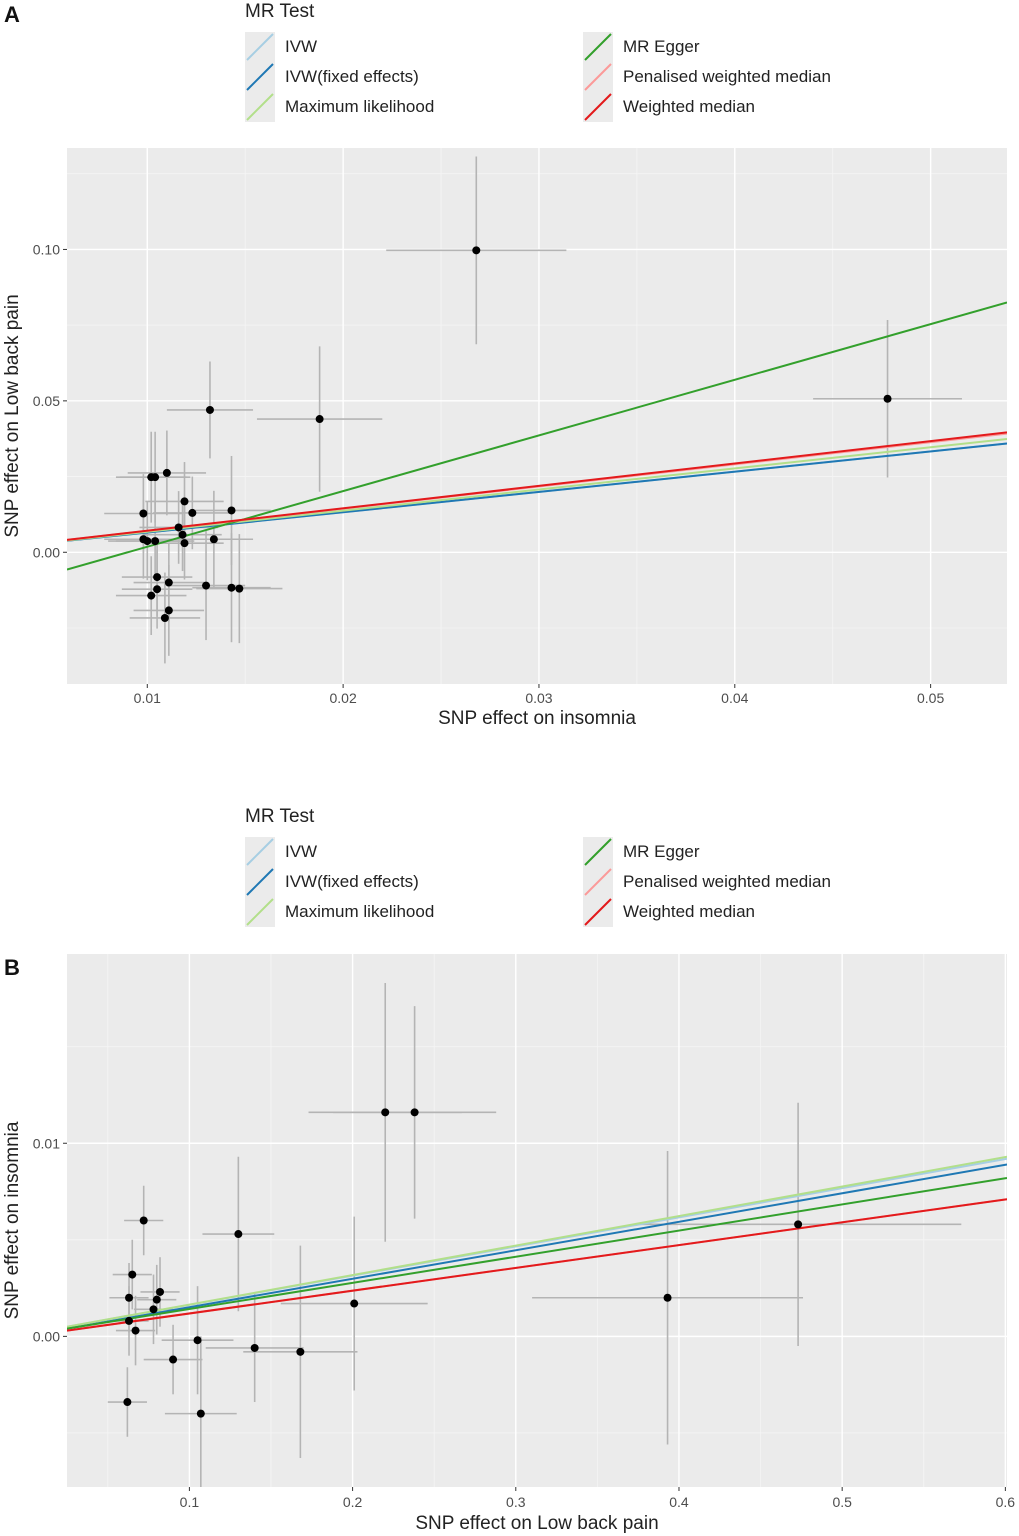 The width and height of the screenshot is (1019, 1536). Describe the element at coordinates (679, 1502) in the screenshot. I see `x-tick-label: 0.4` at that location.